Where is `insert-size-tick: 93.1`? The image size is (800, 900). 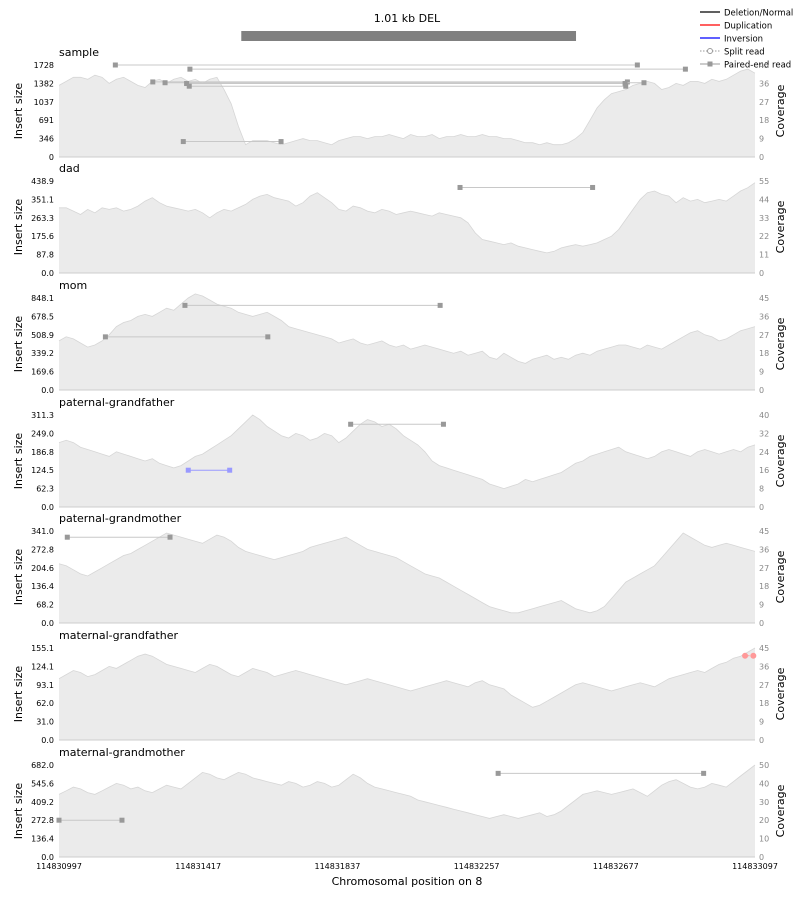 insert-size-tick: 93.1 is located at coordinates (45, 685).